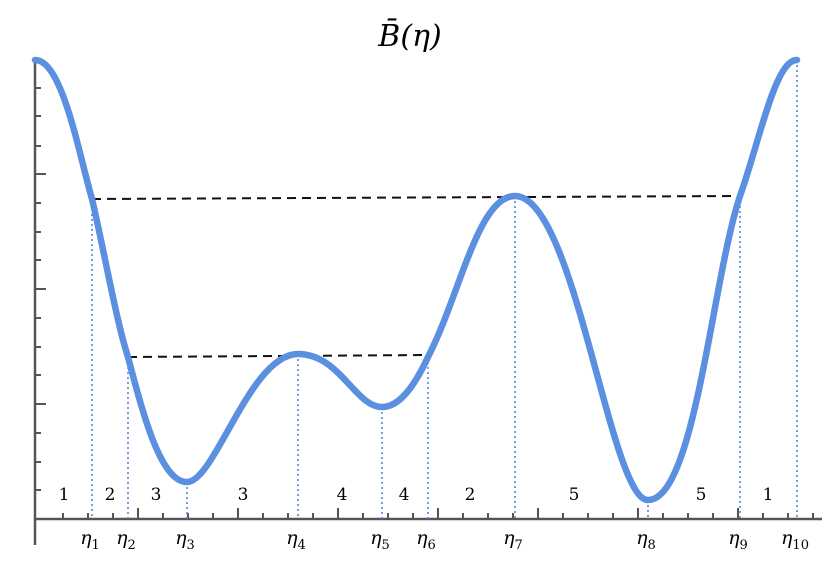 The height and width of the screenshot is (563, 829). I want to click on region-label-9: 5, so click(701, 495).